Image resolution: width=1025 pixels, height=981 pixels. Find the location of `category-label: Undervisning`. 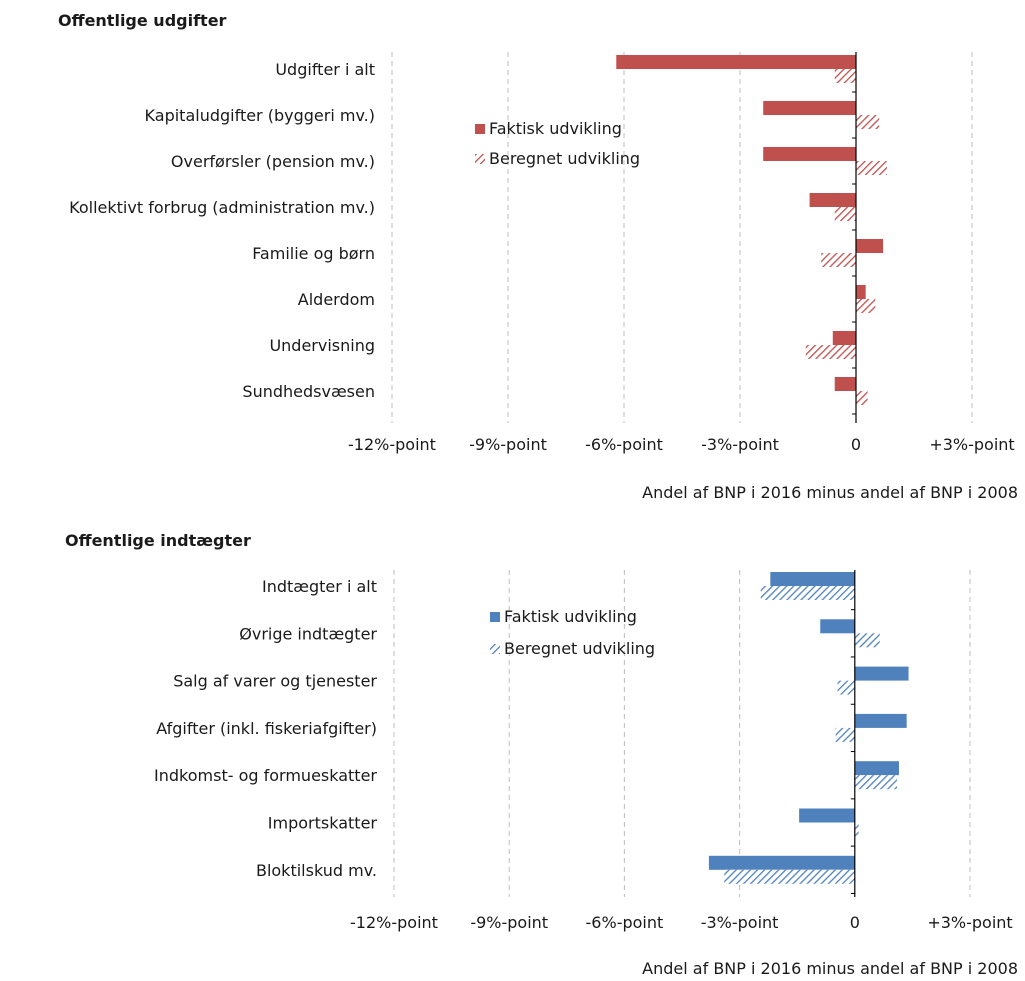

category-label: Undervisning is located at coordinates (322, 345).